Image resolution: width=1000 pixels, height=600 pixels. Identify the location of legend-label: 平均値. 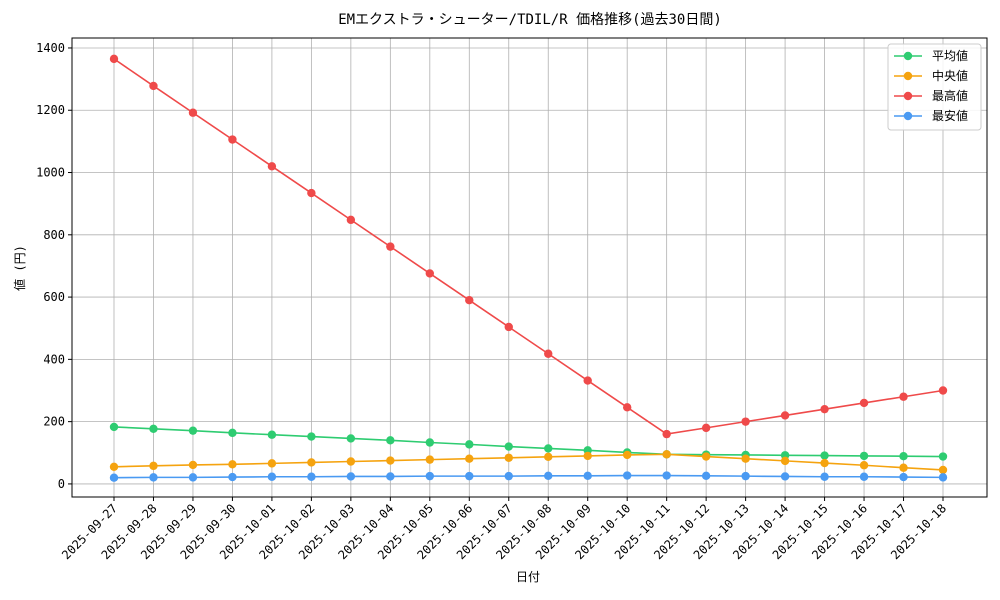
(950, 55).